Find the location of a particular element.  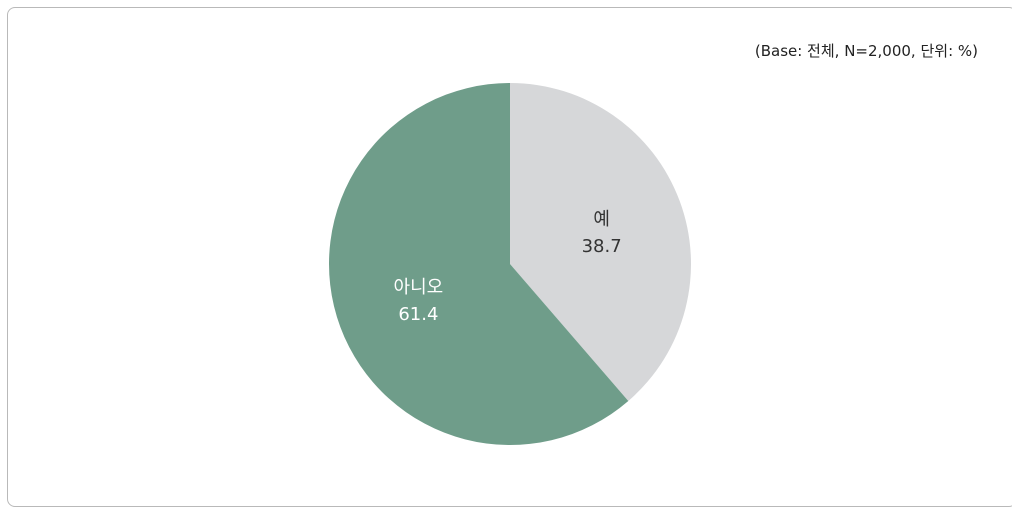

slice-value-label-2: 61.4 is located at coordinates (418, 314).